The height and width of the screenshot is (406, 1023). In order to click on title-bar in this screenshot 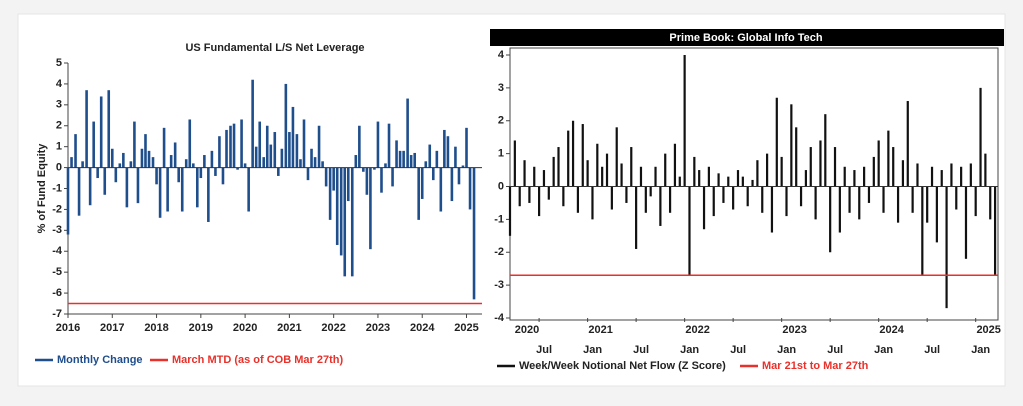, I will do `click(747, 37)`.